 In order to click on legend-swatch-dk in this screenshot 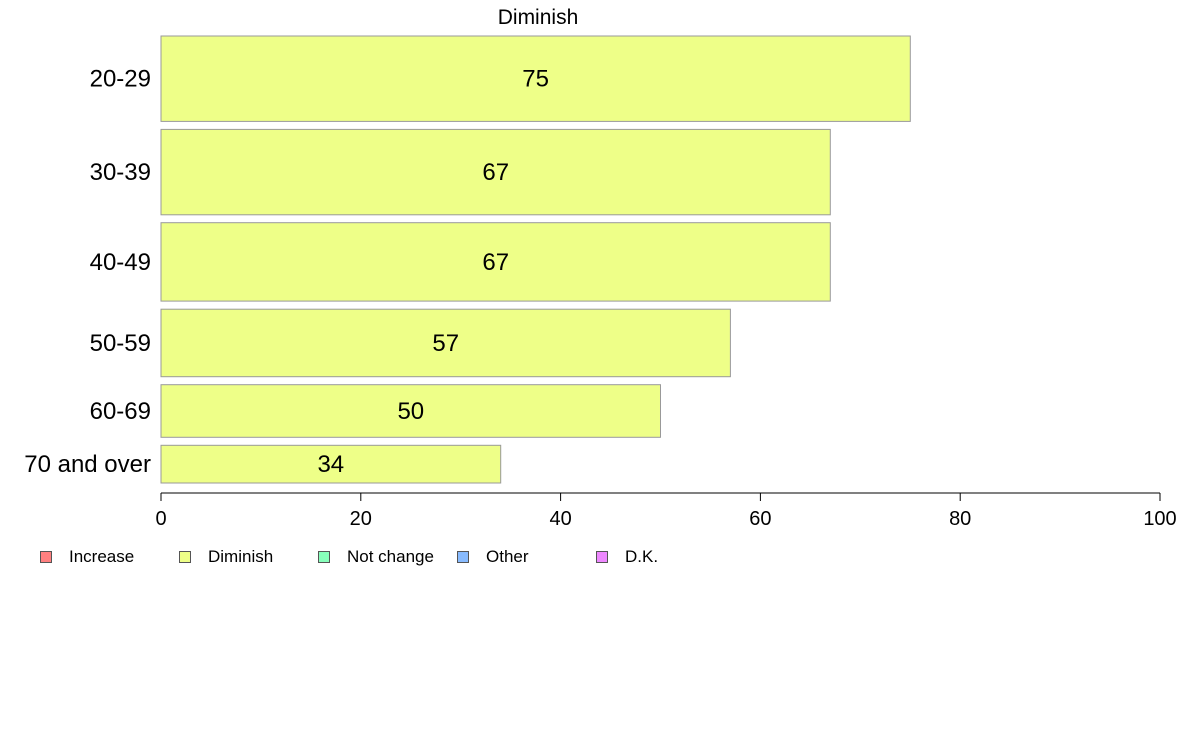, I will do `click(602, 557)`.